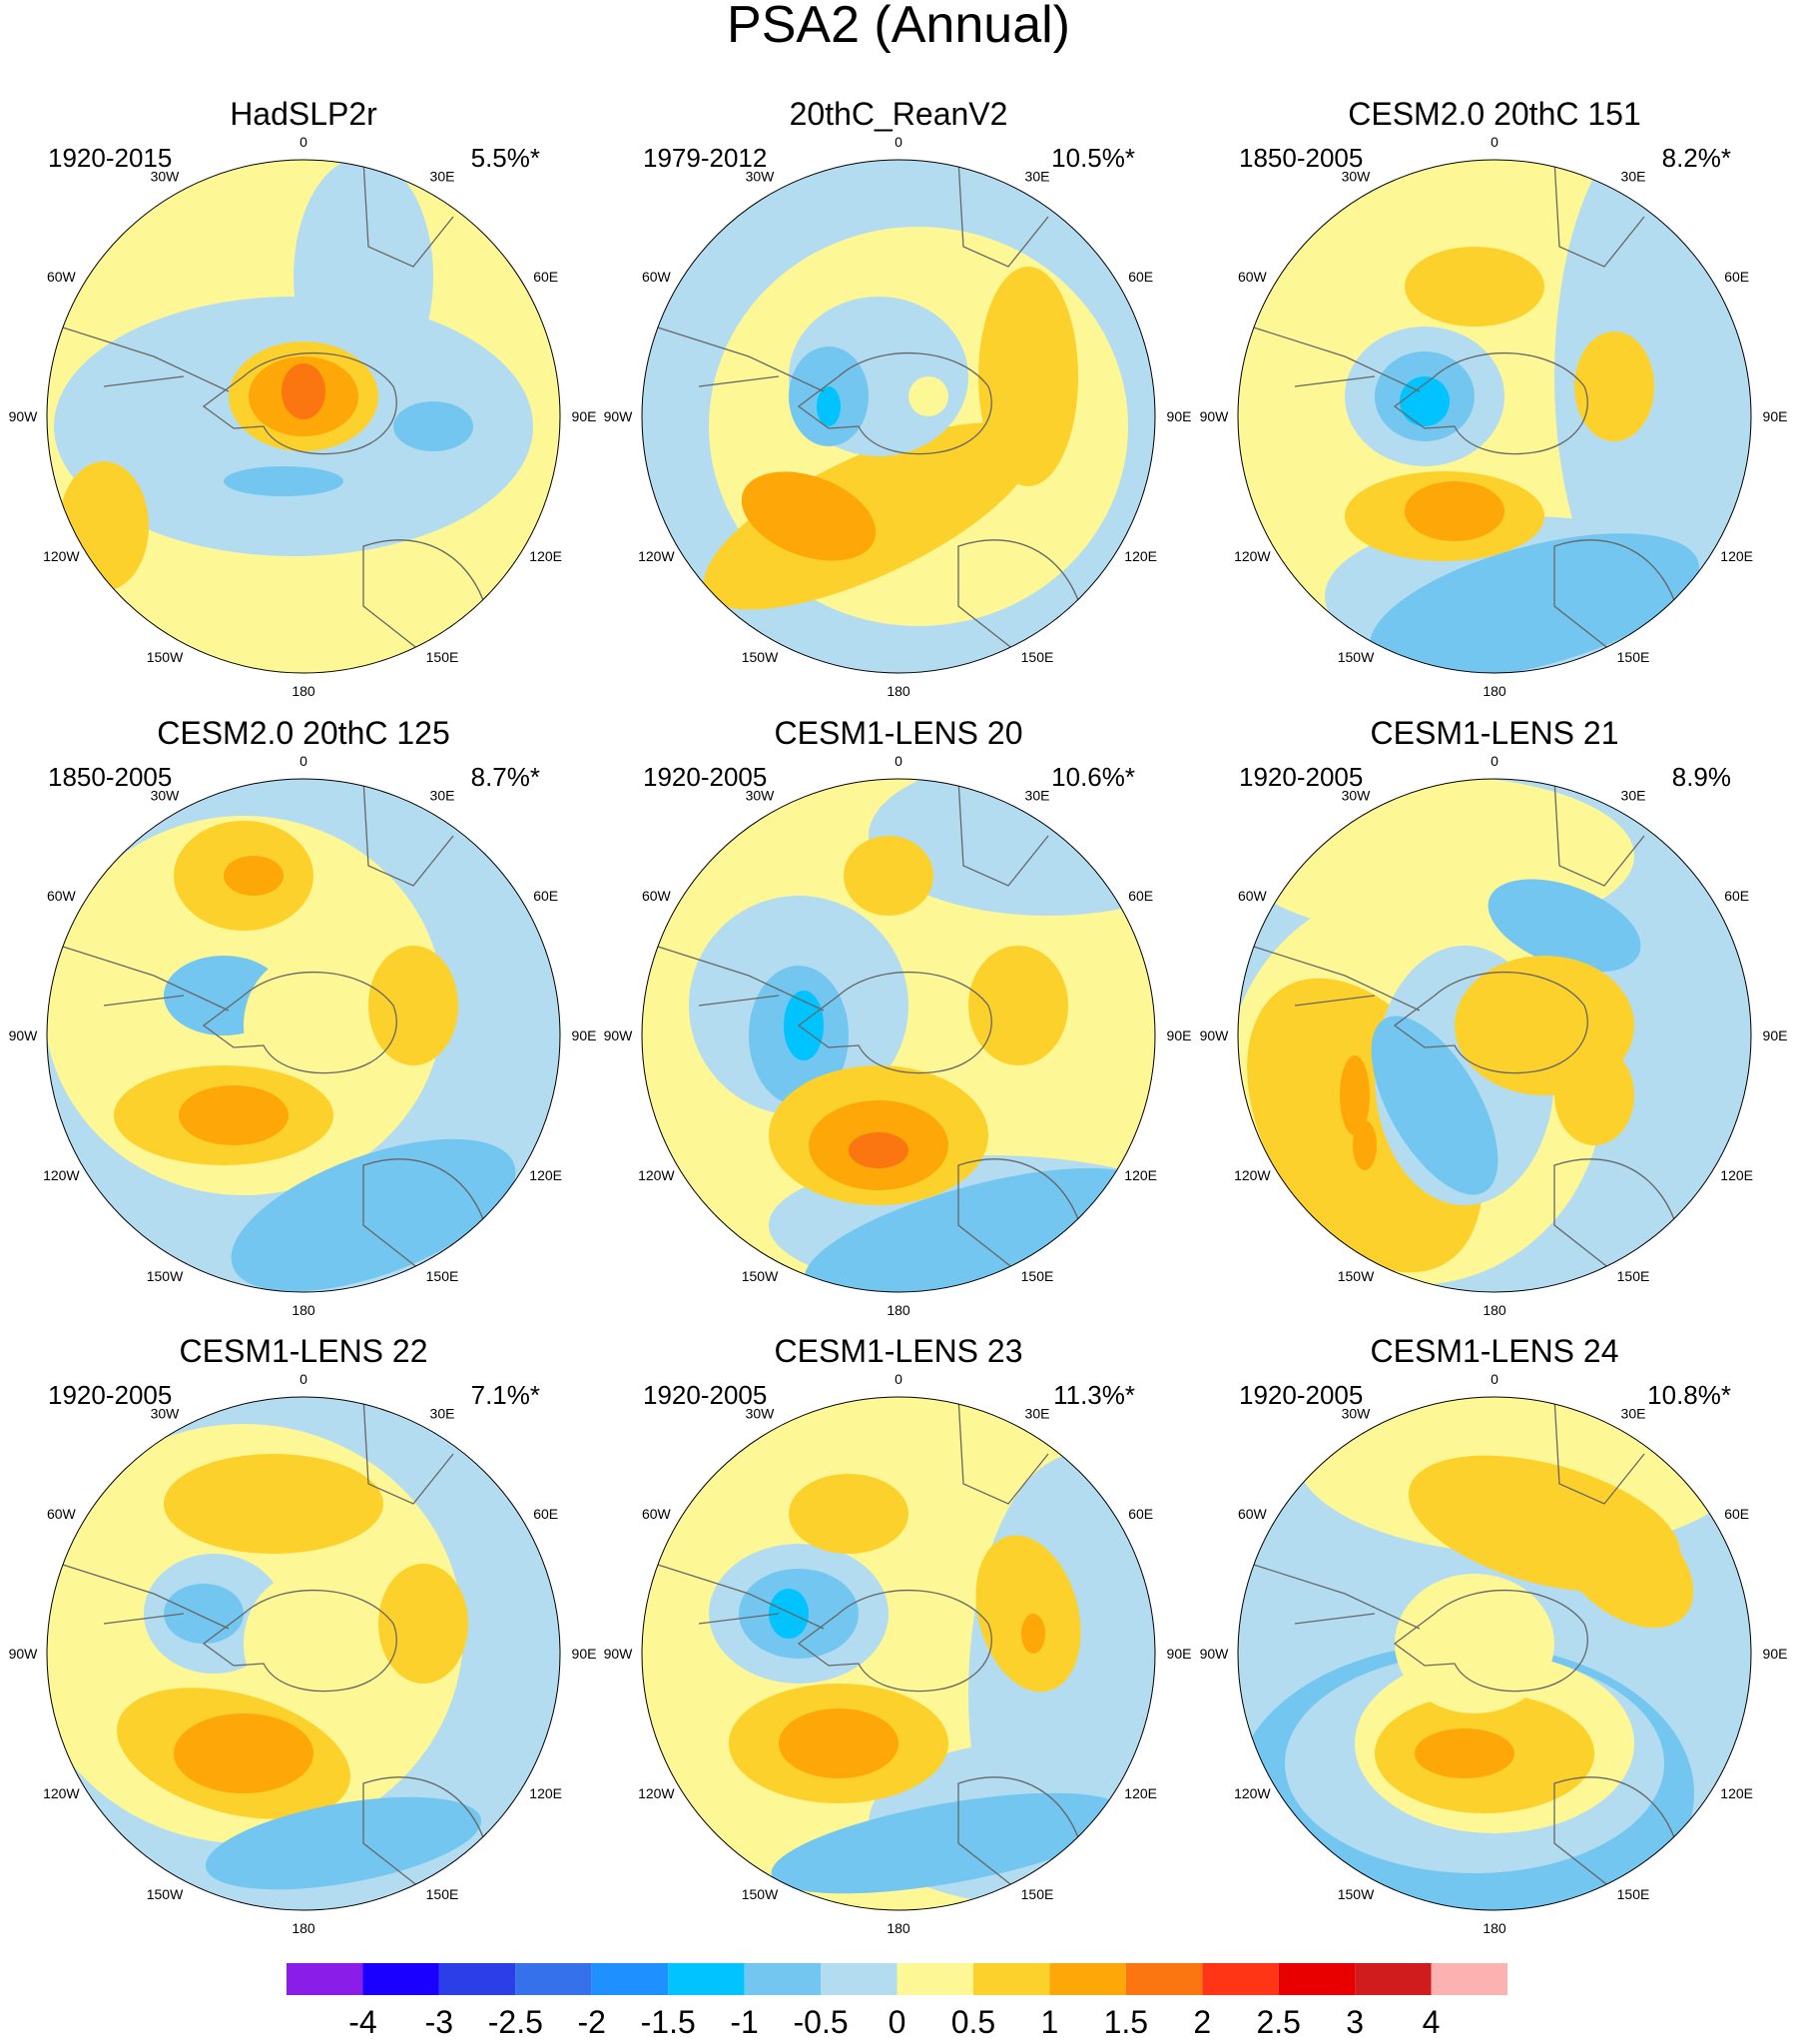 This screenshot has width=1797, height=2044. Describe the element at coordinates (505, 1395) in the screenshot. I see `variance: 7.1%*` at that location.